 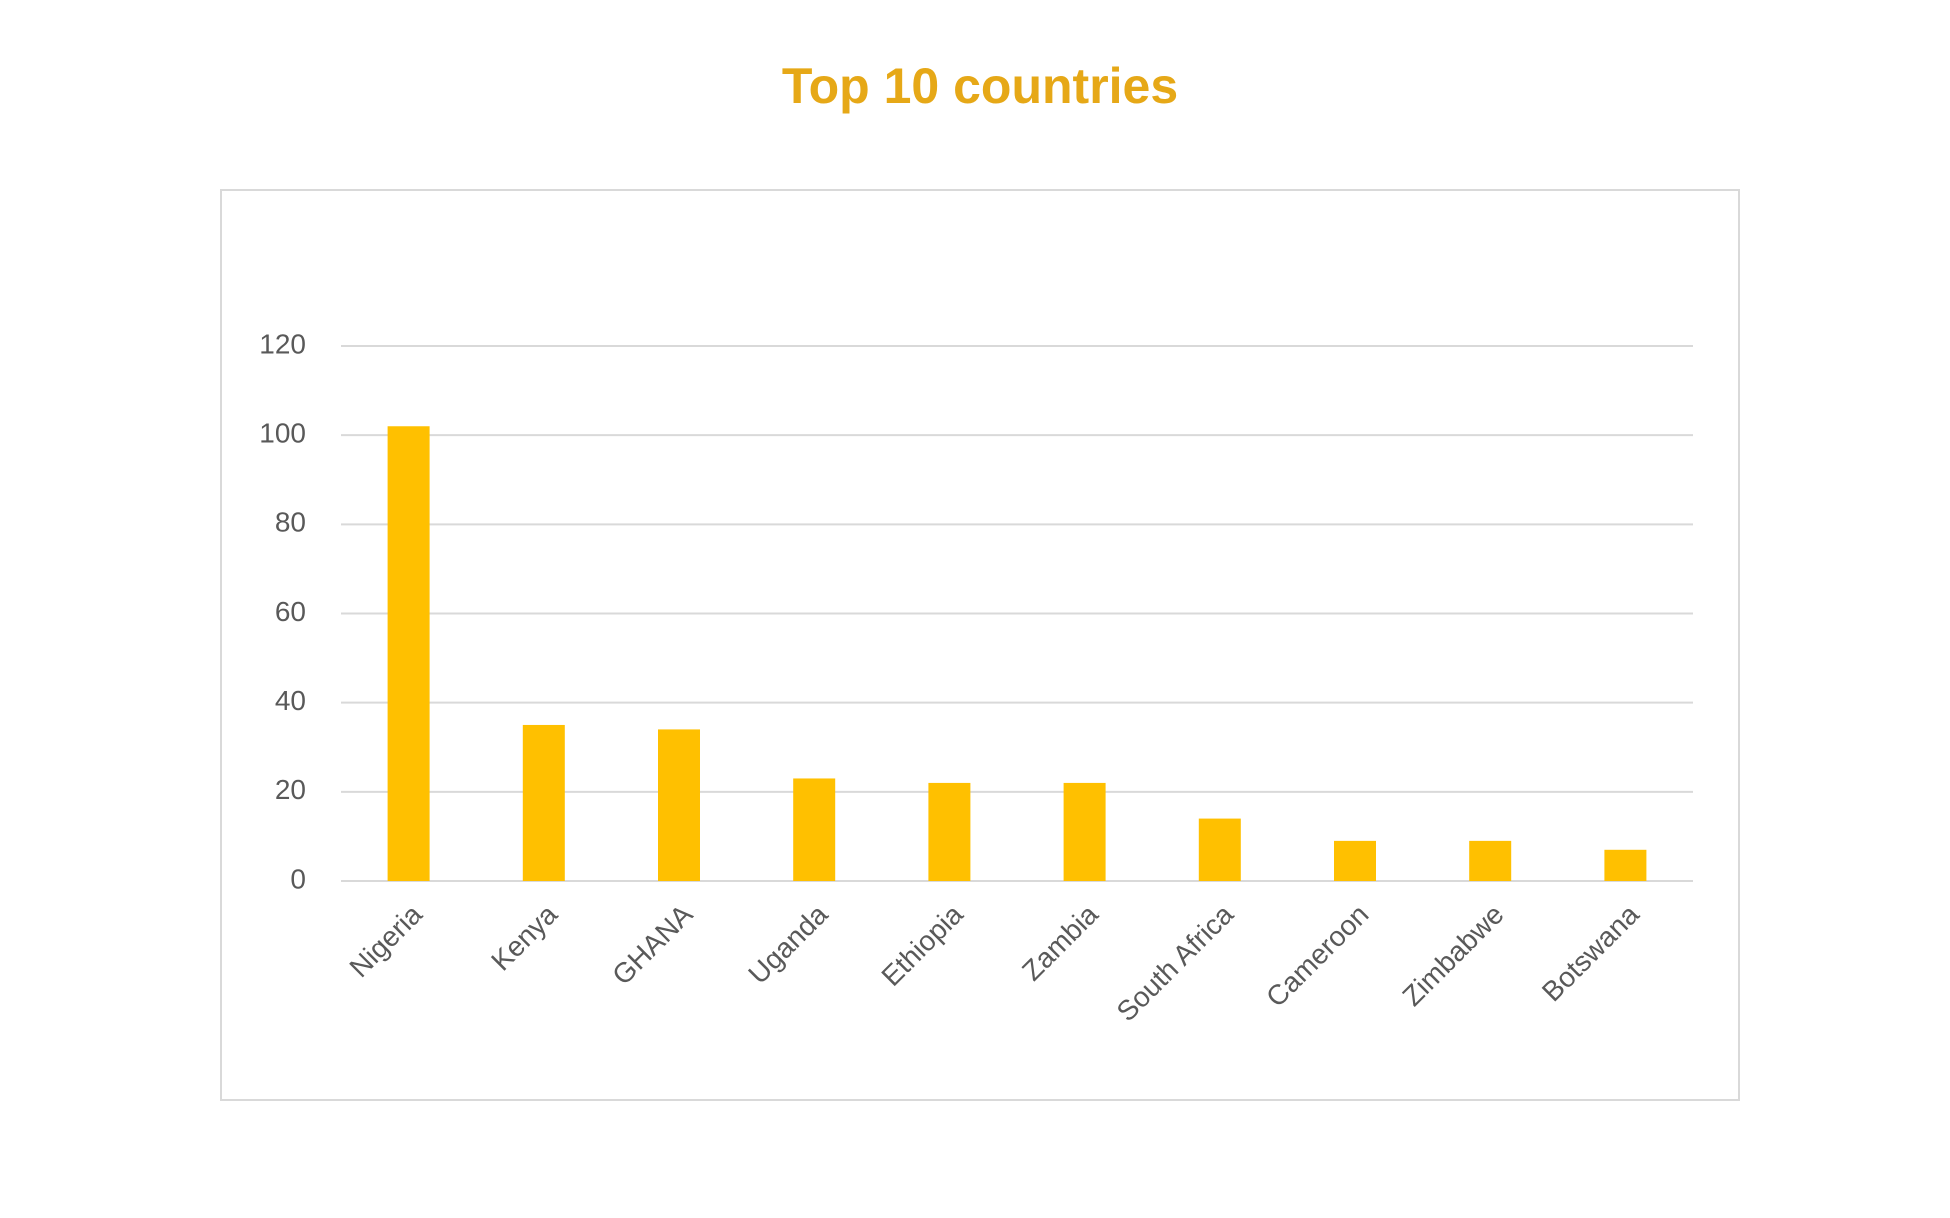 What do you see at coordinates (290, 611) in the screenshot?
I see `y-tick-label: 60` at bounding box center [290, 611].